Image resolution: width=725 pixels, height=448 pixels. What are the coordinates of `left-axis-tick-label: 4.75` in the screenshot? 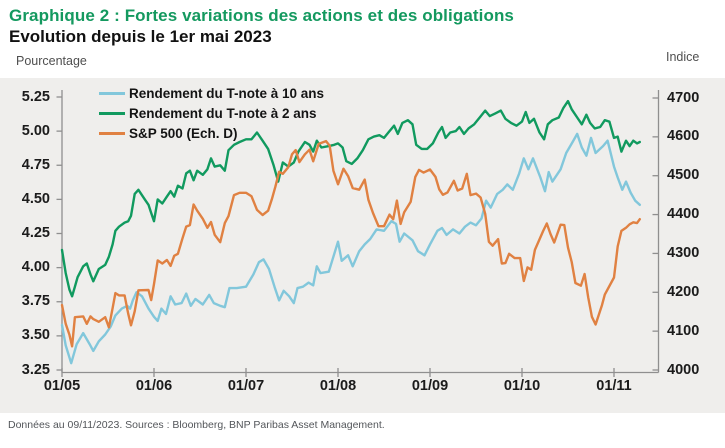 It's located at (35, 164).